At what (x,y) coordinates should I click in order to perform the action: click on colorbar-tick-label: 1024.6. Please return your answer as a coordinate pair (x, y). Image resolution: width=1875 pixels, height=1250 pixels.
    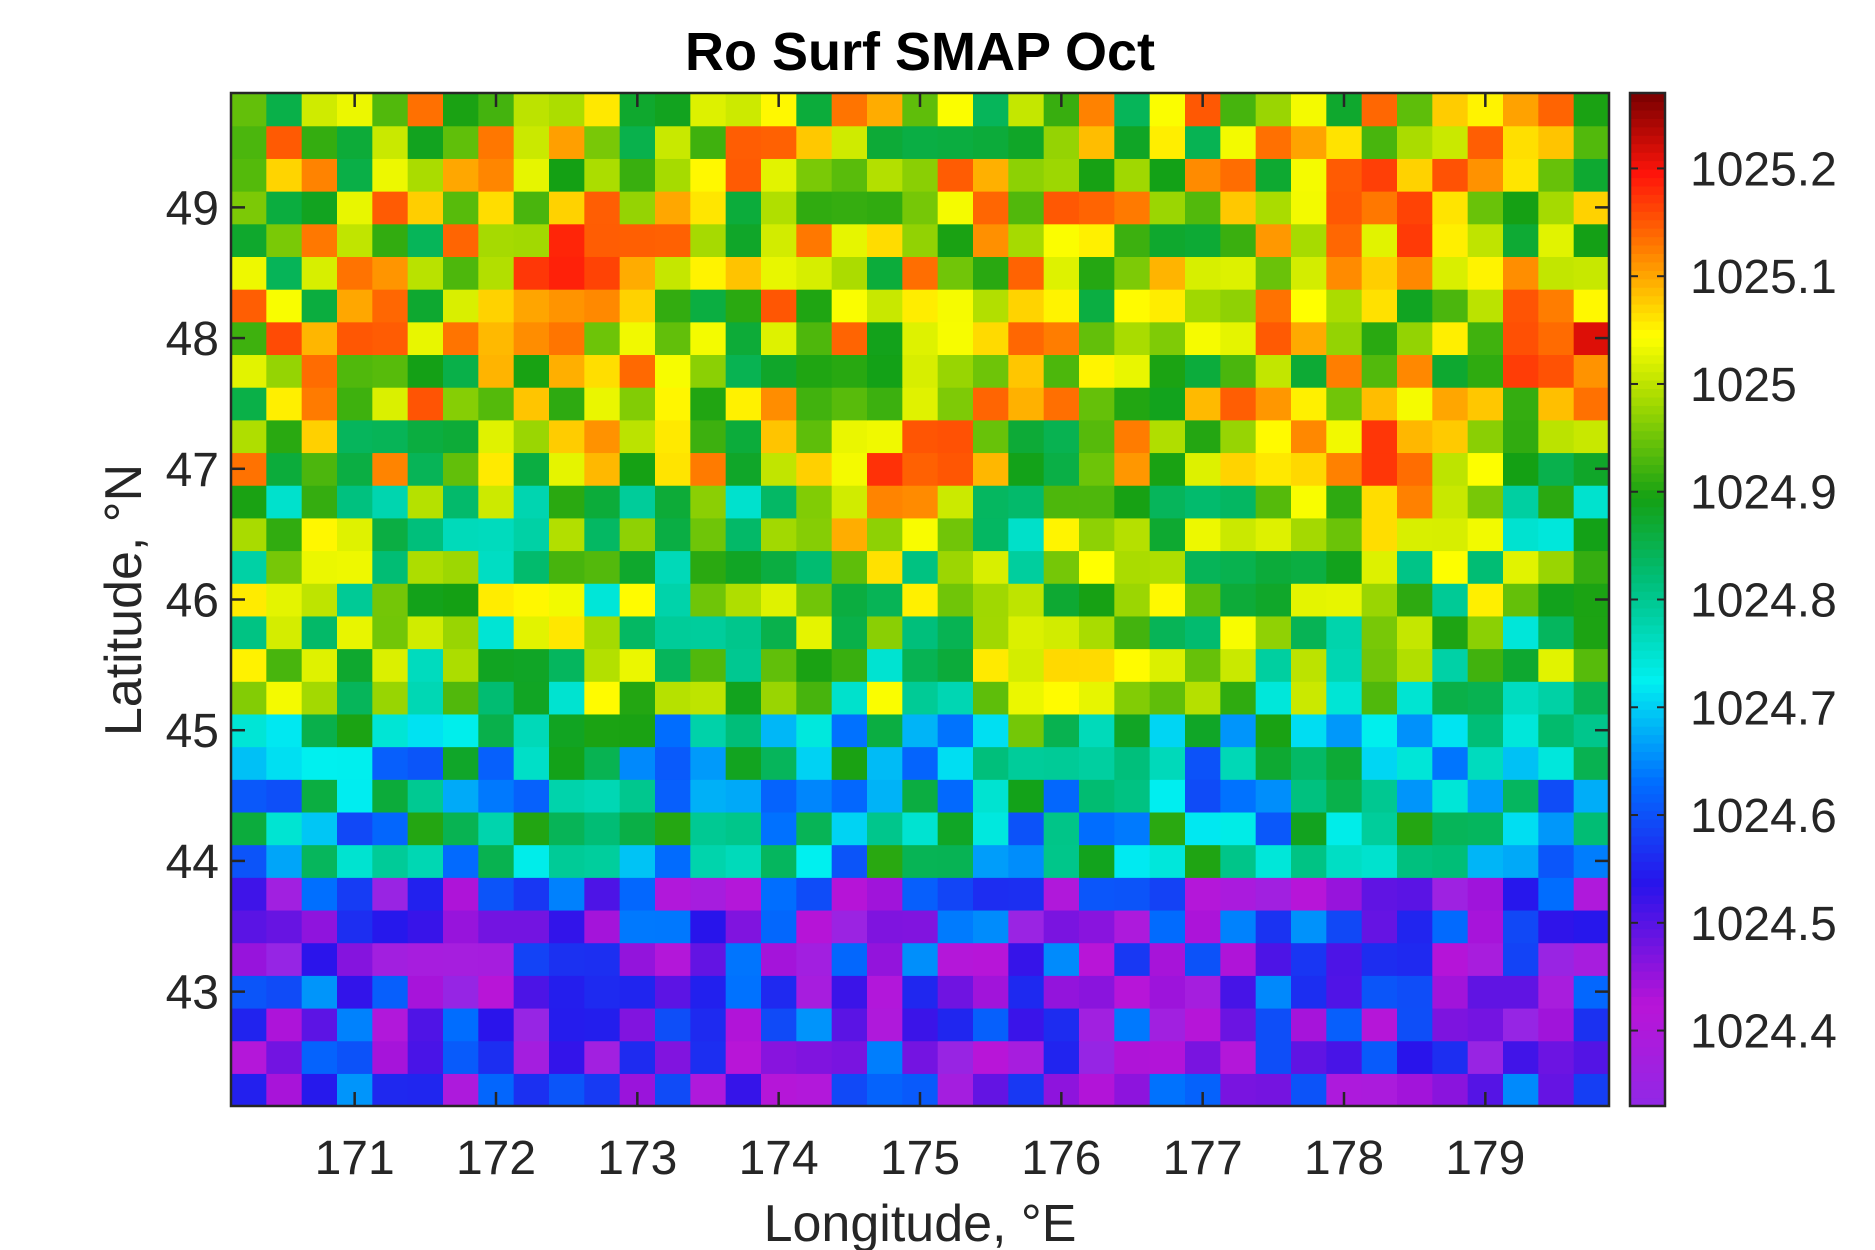
    Looking at the image, I should click on (1763, 816).